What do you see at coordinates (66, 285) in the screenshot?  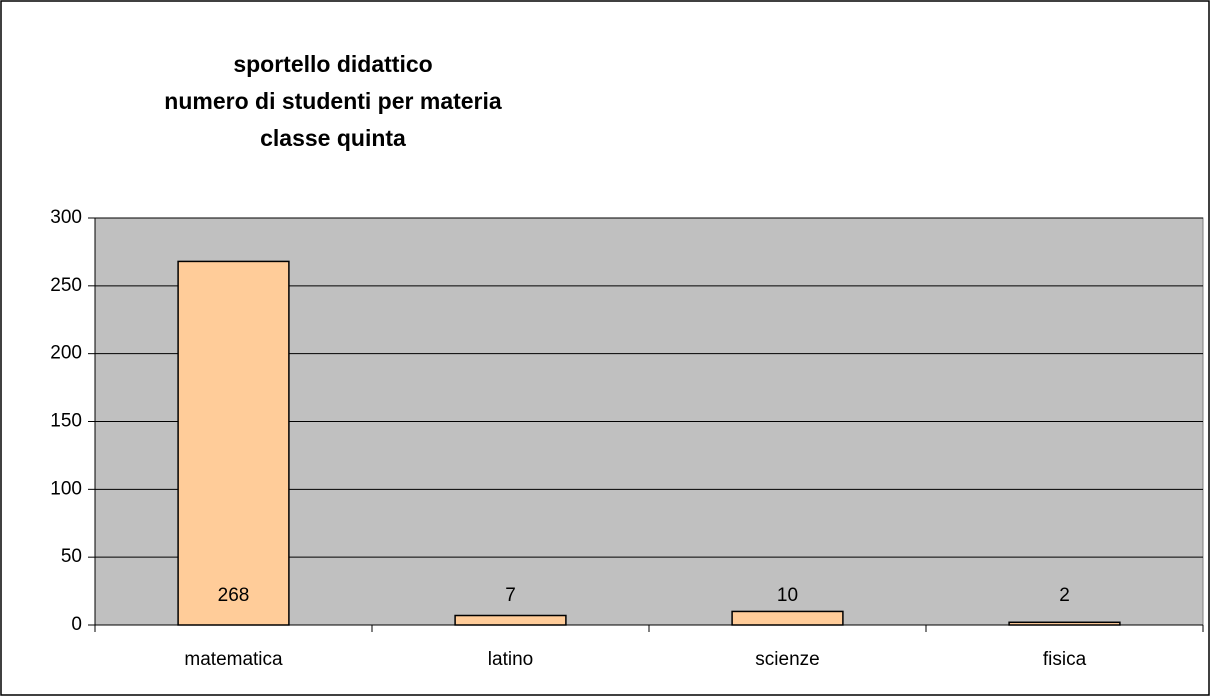 I see `y-tick-label: 250` at bounding box center [66, 285].